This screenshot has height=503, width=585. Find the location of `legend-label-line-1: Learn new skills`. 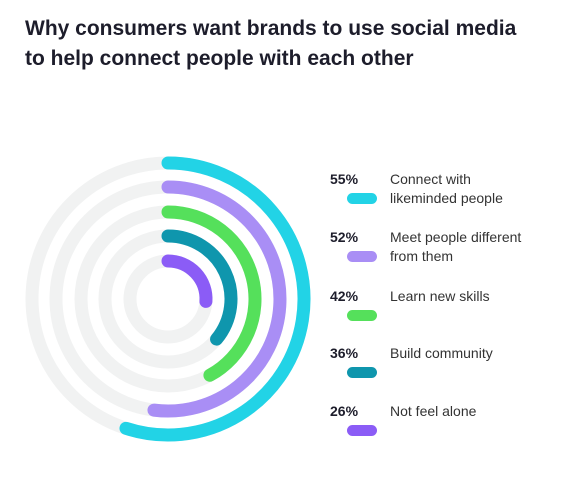

legend-label-line-1: Learn new skills is located at coordinates (440, 296).